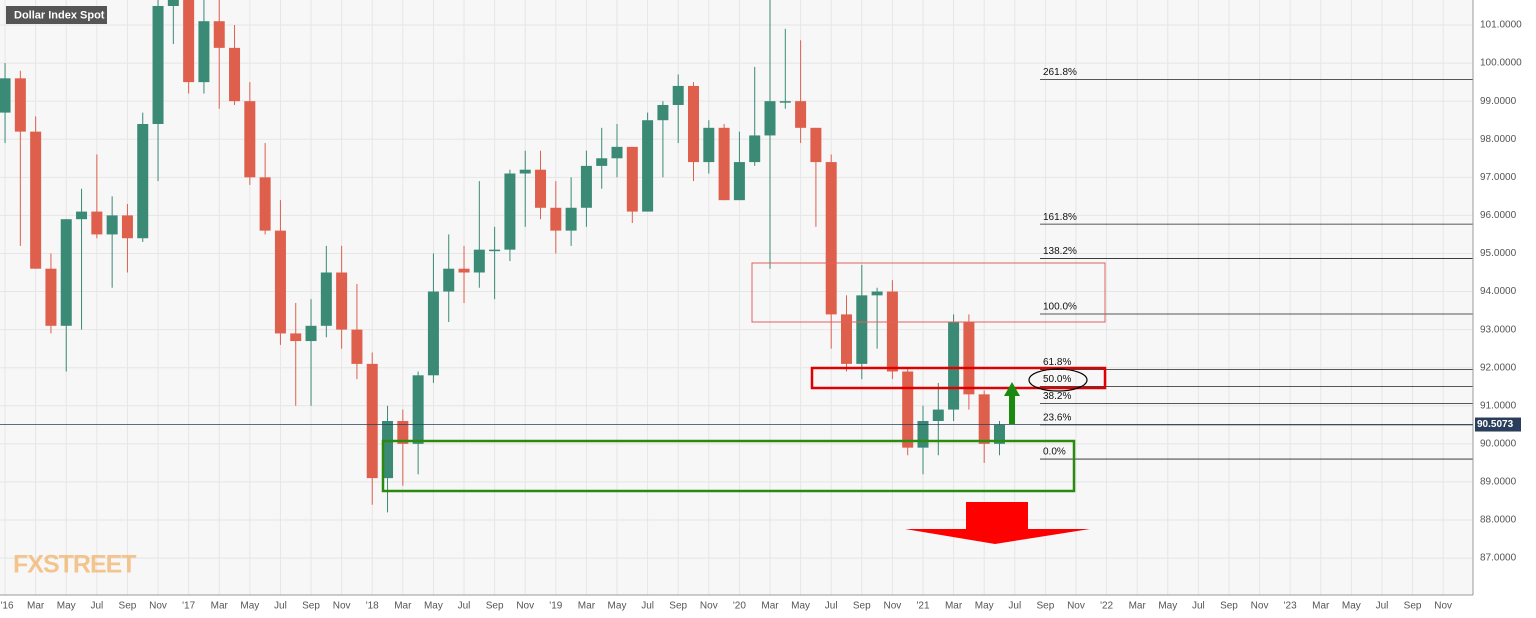  I want to click on y-tick-label: 96.0000, so click(1498, 215).